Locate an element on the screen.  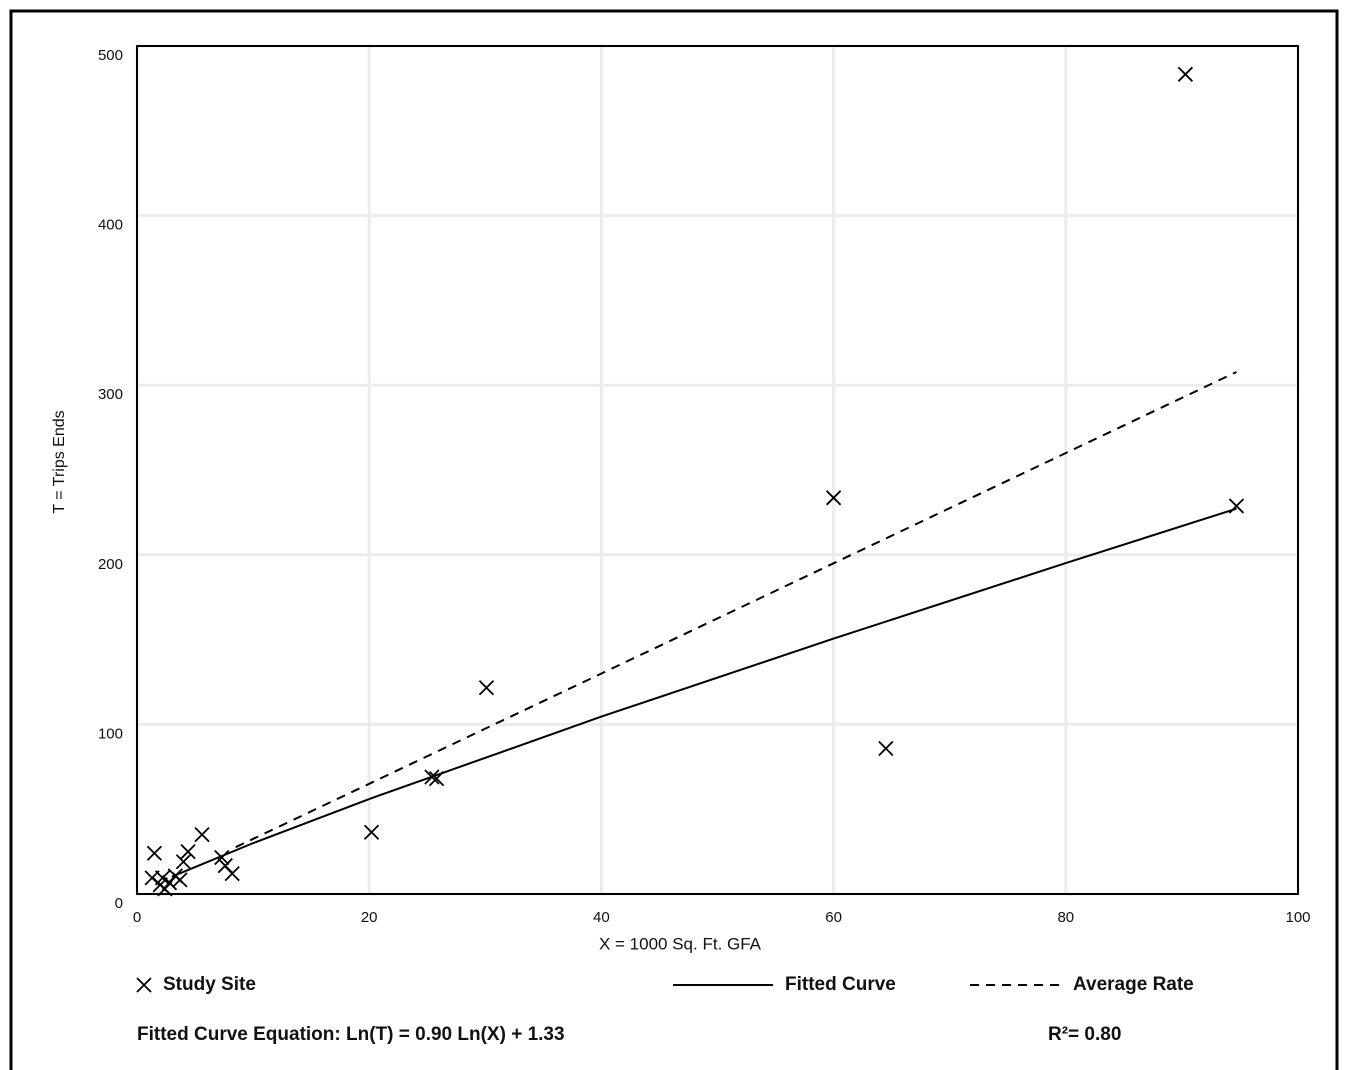
y-tick-label: 0 is located at coordinates (119, 903).